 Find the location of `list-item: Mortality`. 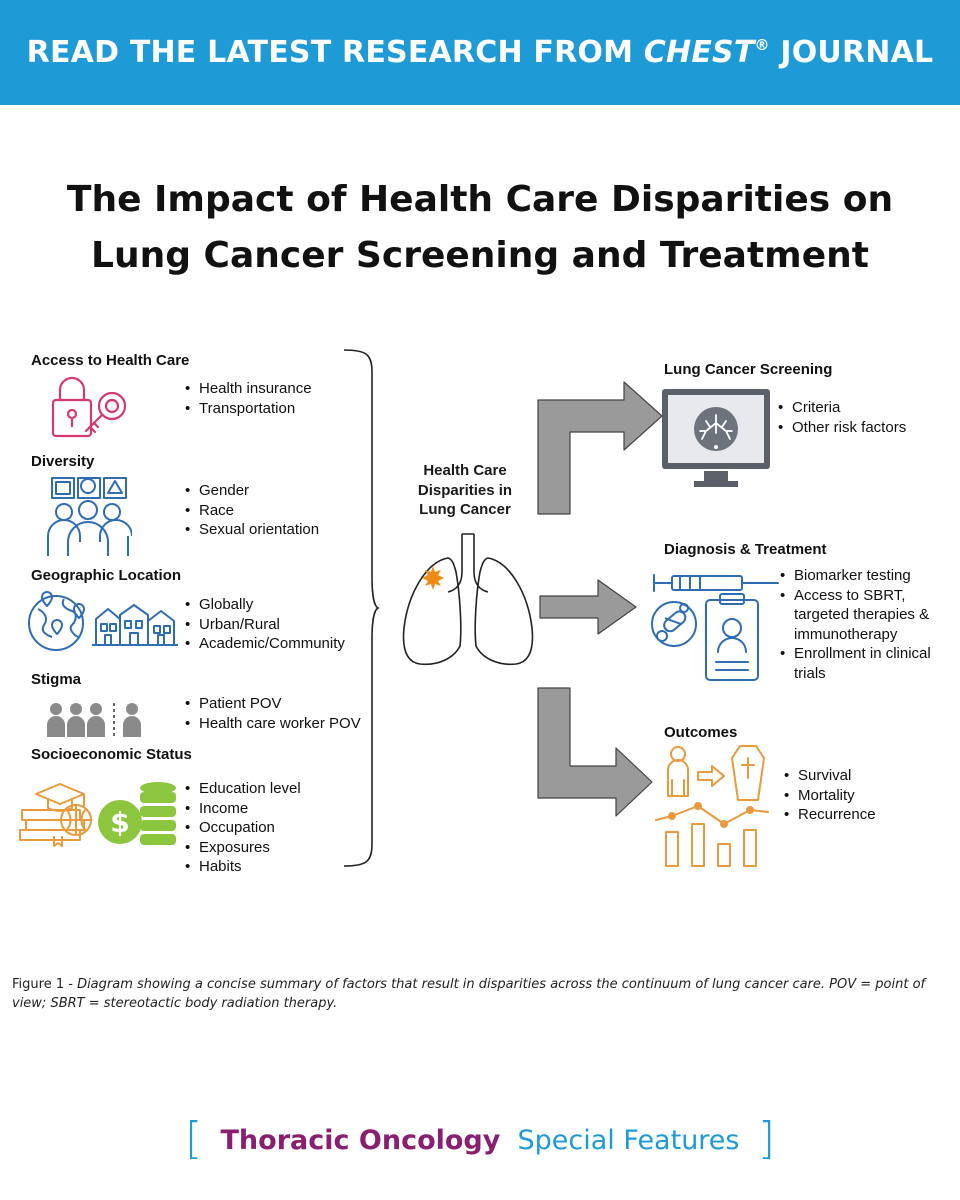

list-item: Mortality is located at coordinates (830, 796).